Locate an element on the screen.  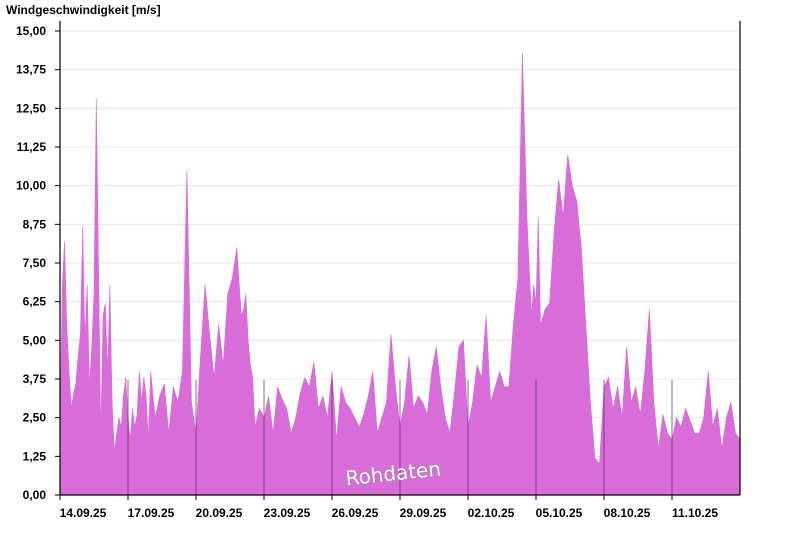
x-tick-label: 20.09.25 is located at coordinates (219, 513).